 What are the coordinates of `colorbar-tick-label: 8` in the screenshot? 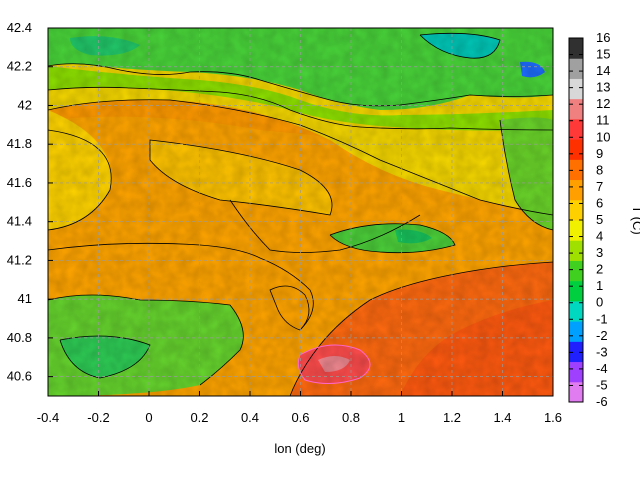 It's located at (599, 169).